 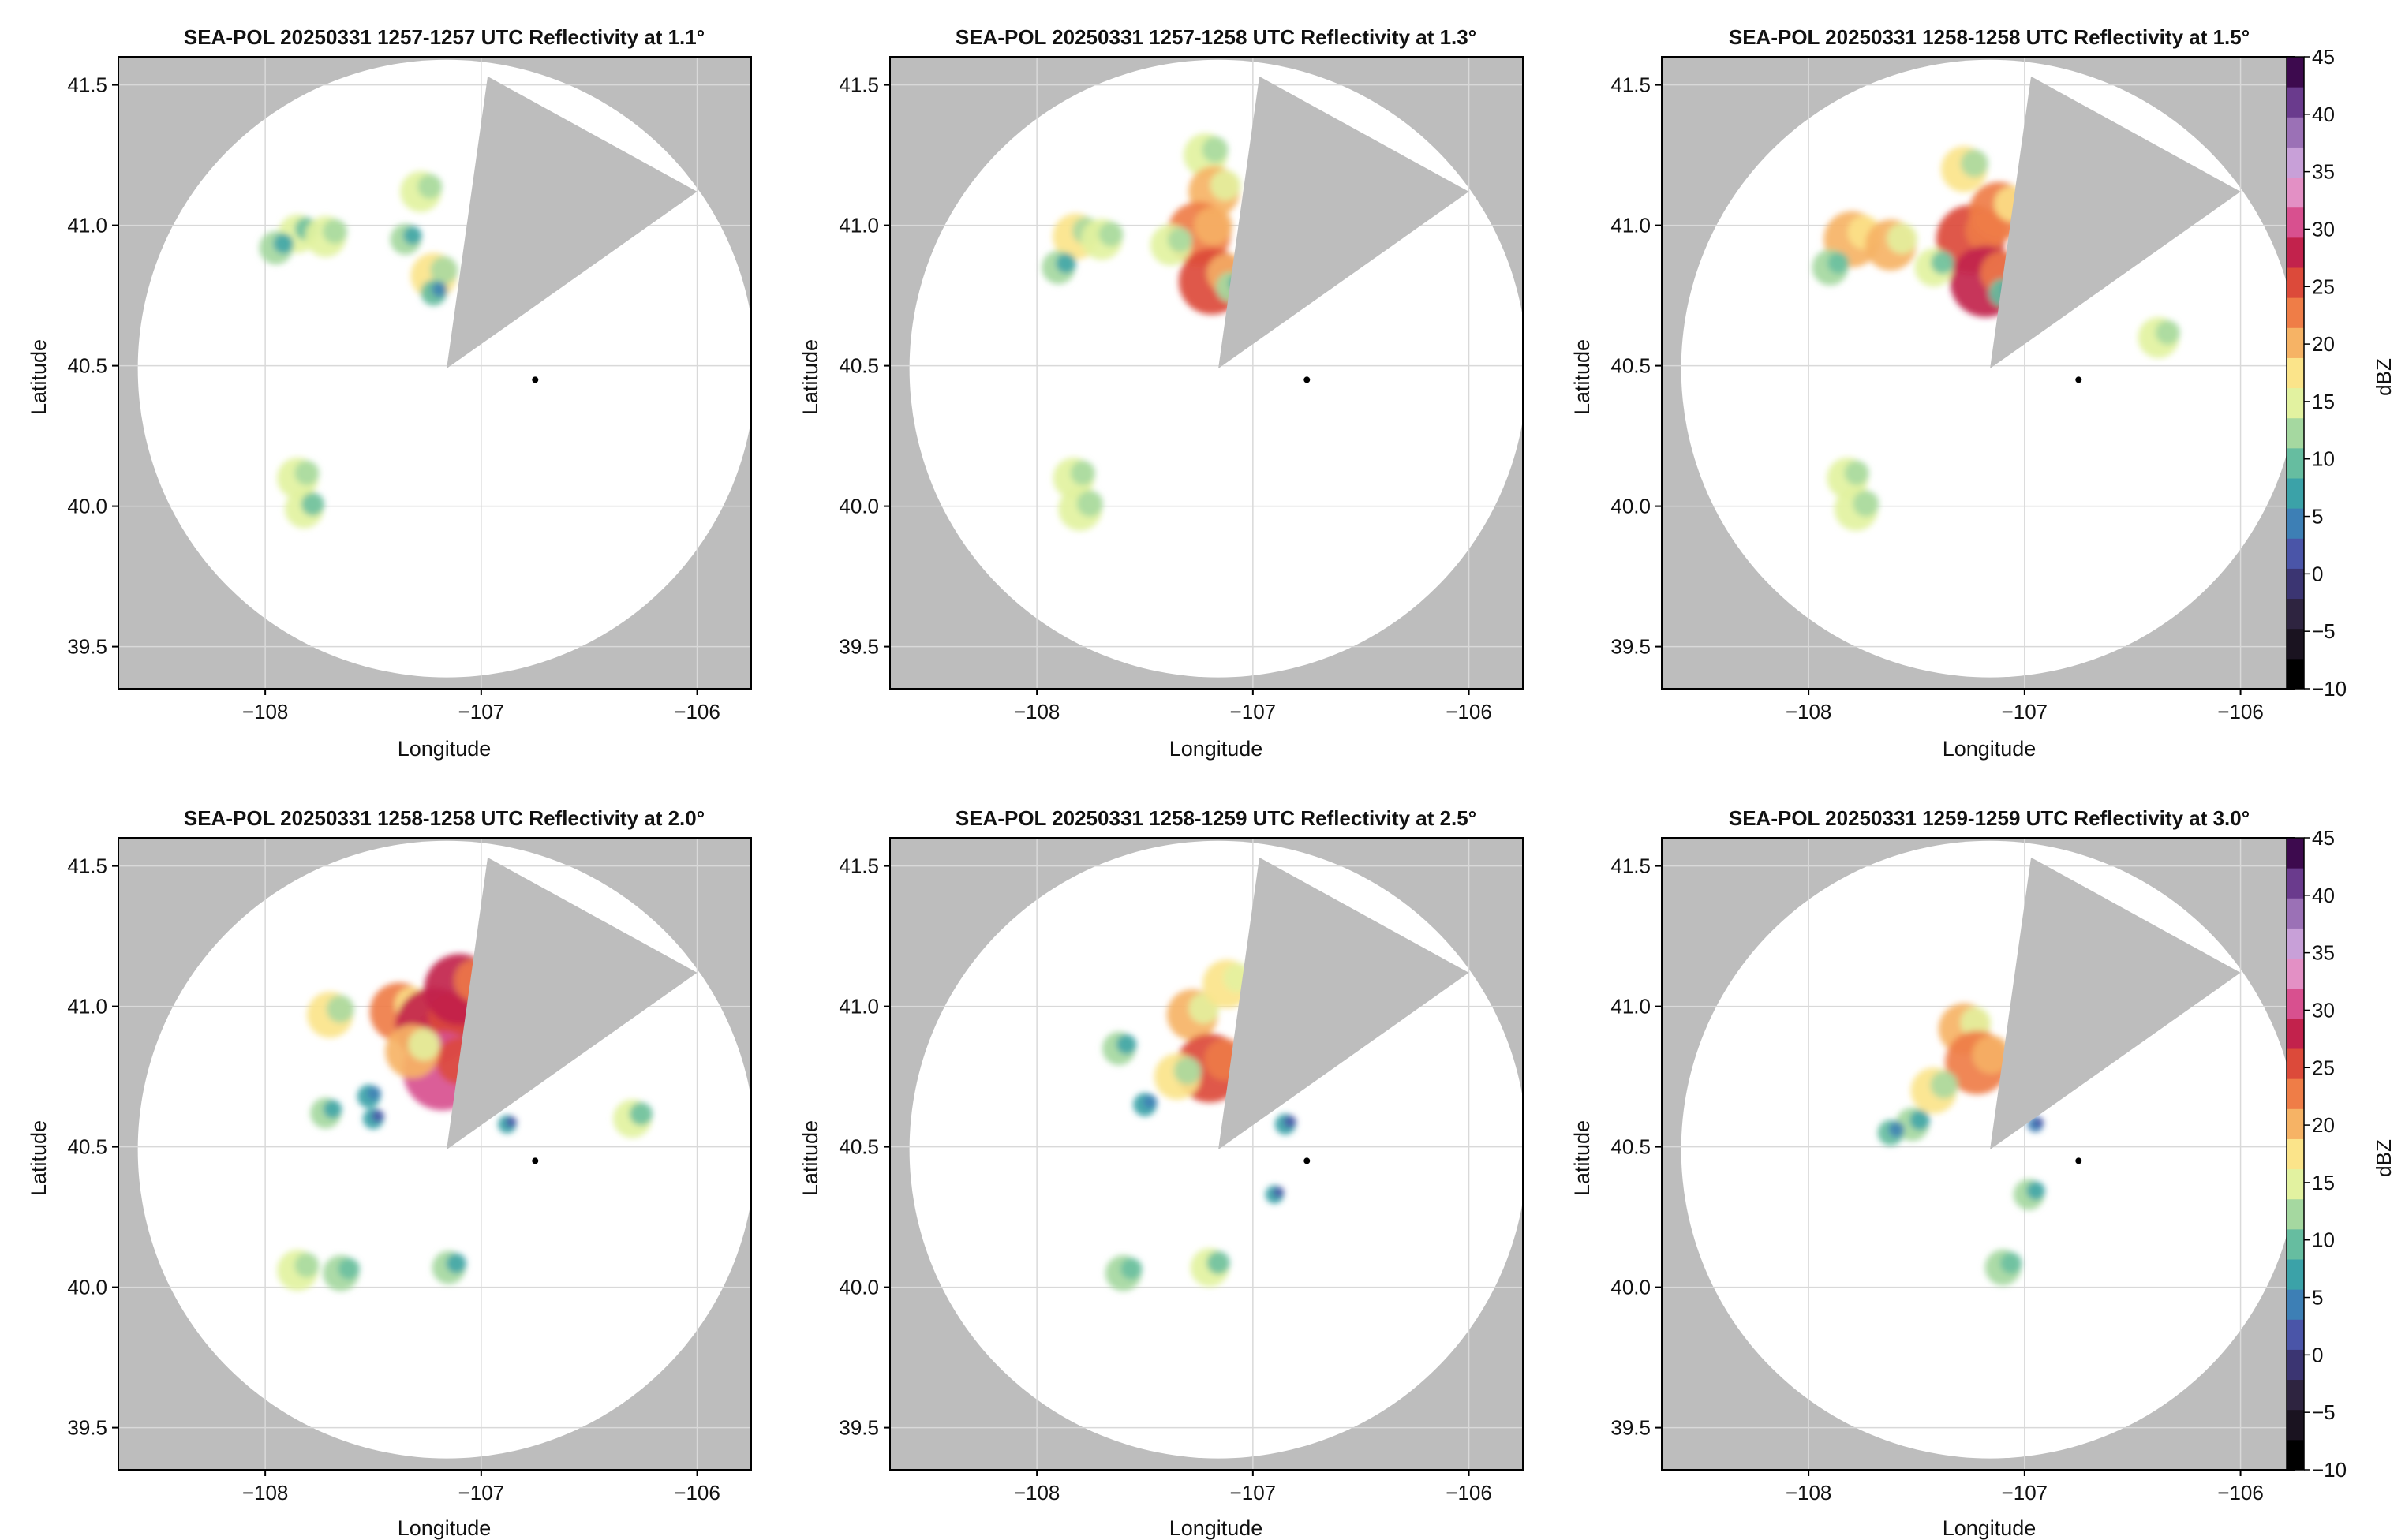 What do you see at coordinates (359, 349) in the screenshot?
I see `echo-layer` at bounding box center [359, 349].